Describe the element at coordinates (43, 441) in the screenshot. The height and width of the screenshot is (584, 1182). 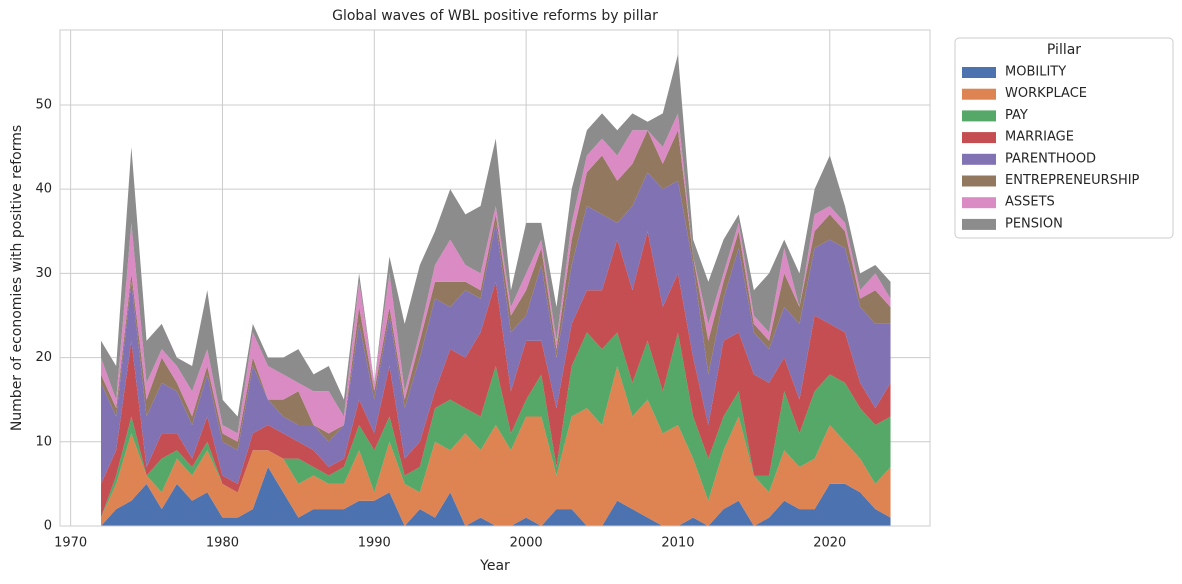
I see `y-tick-label: 10` at that location.